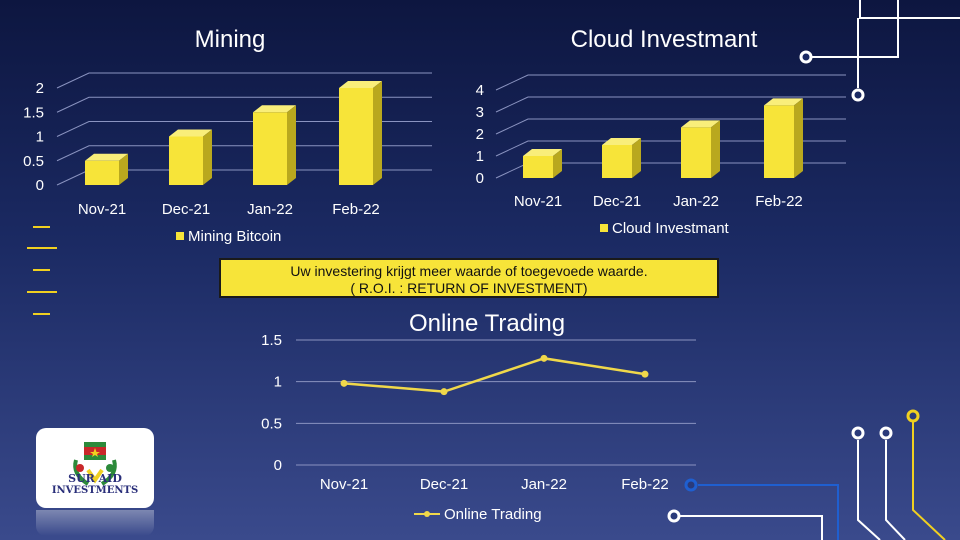 The image size is (960, 540). Describe the element at coordinates (493, 514) in the screenshot. I see `legend-label: Online Trading` at that location.